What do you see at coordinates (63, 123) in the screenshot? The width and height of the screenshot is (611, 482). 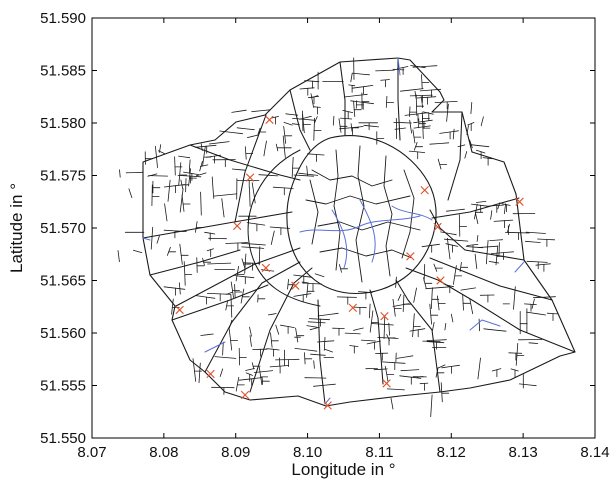 I see `y-tick-label: 51.580` at bounding box center [63, 123].